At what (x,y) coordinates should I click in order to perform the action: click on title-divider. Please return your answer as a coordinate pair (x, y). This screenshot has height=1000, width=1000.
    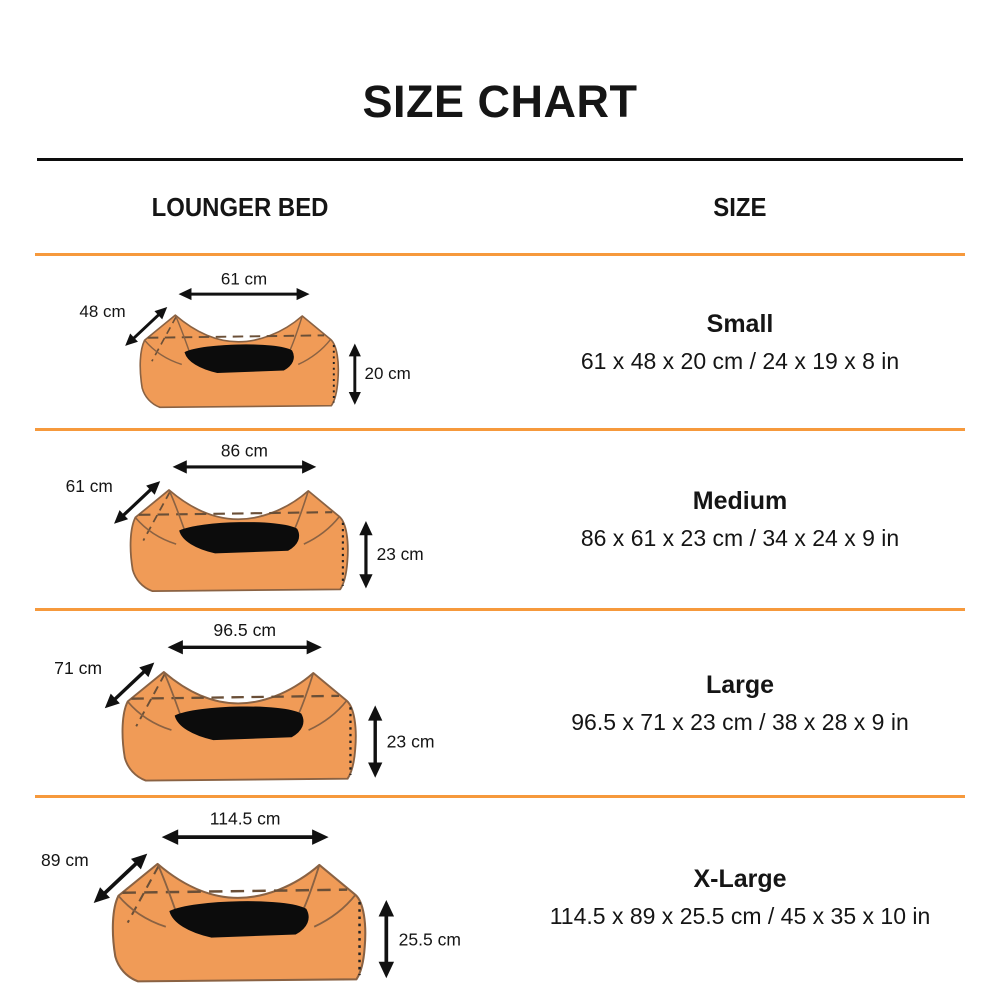
    Looking at the image, I should click on (500, 159).